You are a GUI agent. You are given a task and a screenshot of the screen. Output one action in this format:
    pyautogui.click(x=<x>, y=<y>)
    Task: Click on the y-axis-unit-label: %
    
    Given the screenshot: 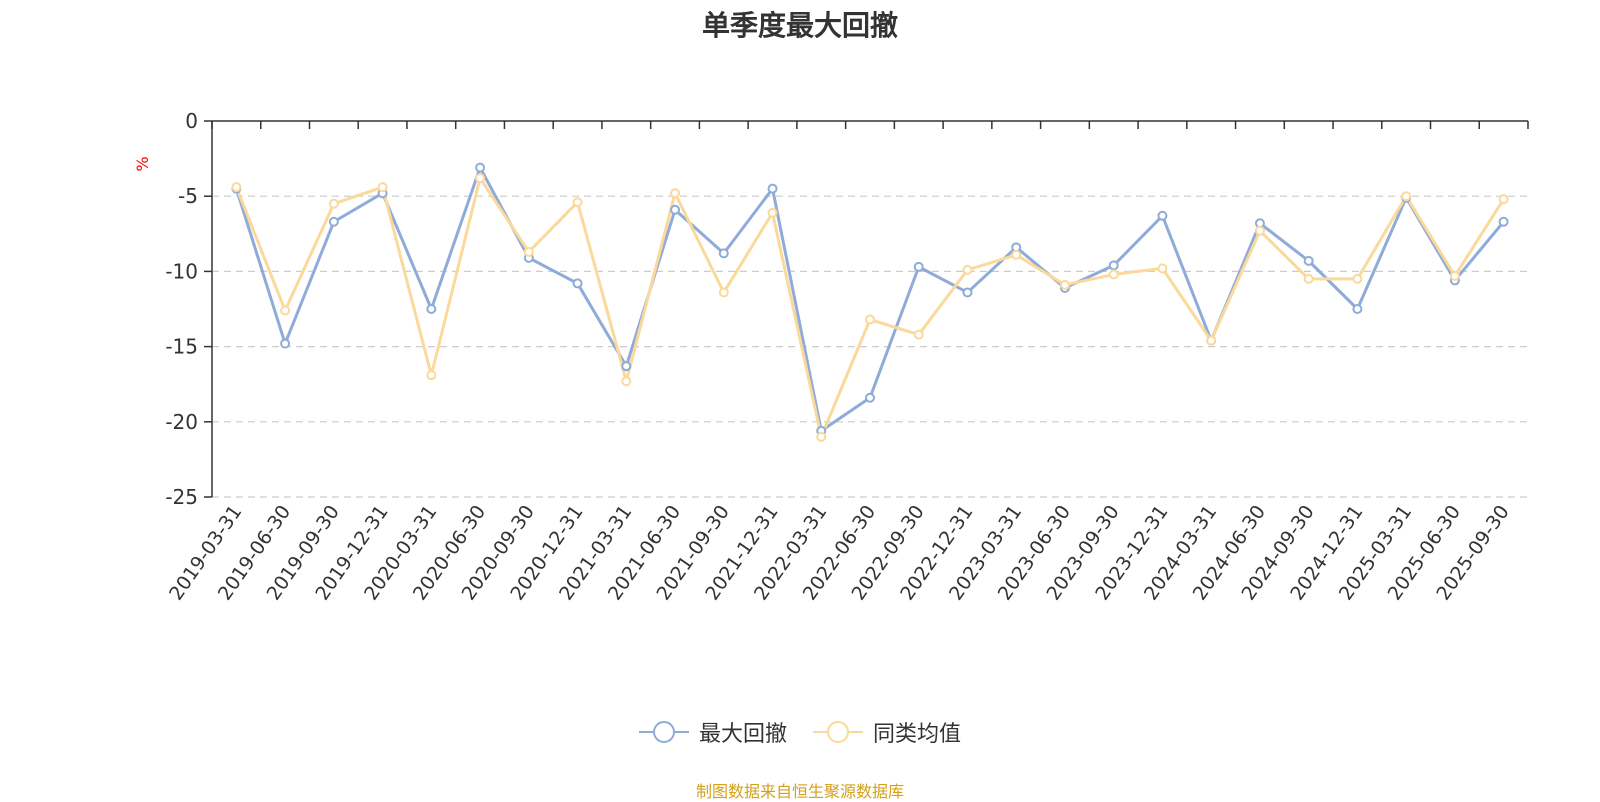 What is the action you would take?
    pyautogui.click(x=142, y=163)
    